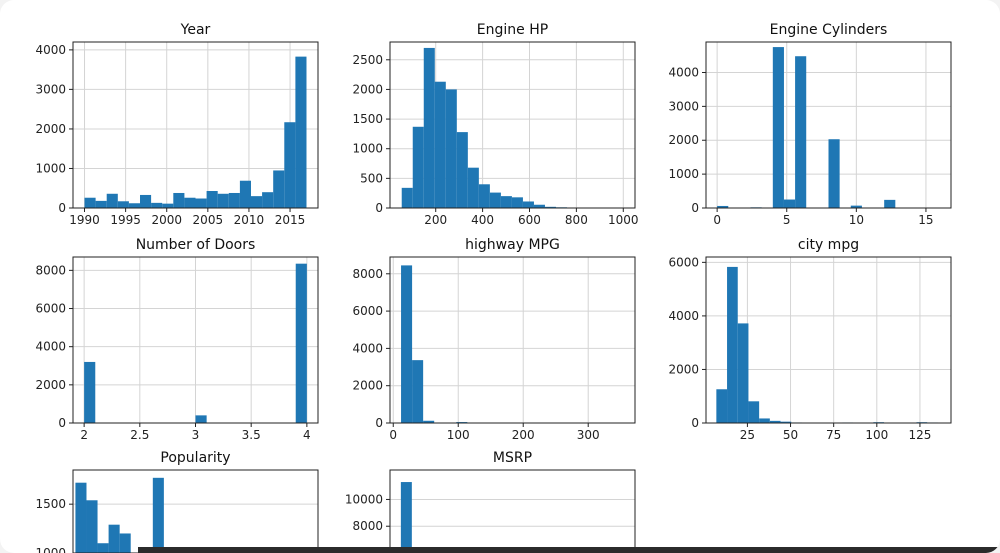  Describe the element at coordinates (512, 245) in the screenshot. I see `subplot-title: highway MPG` at that location.